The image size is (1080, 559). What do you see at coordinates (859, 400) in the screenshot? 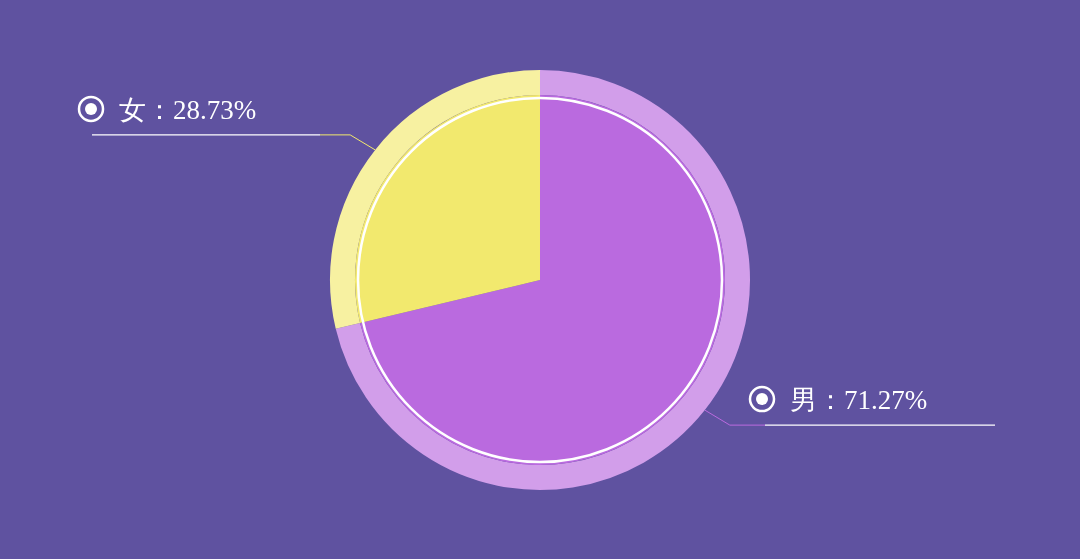
I see `slice-label: 男：71.27%` at bounding box center [859, 400].